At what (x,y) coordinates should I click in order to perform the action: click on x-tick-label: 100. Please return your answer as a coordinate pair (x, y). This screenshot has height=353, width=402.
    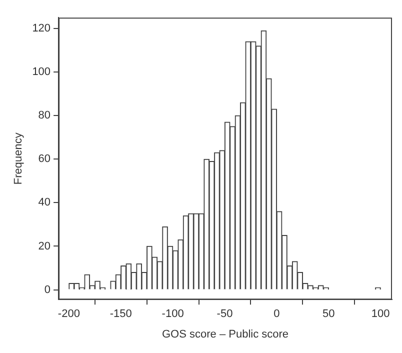
    Looking at the image, I should click on (380, 314).